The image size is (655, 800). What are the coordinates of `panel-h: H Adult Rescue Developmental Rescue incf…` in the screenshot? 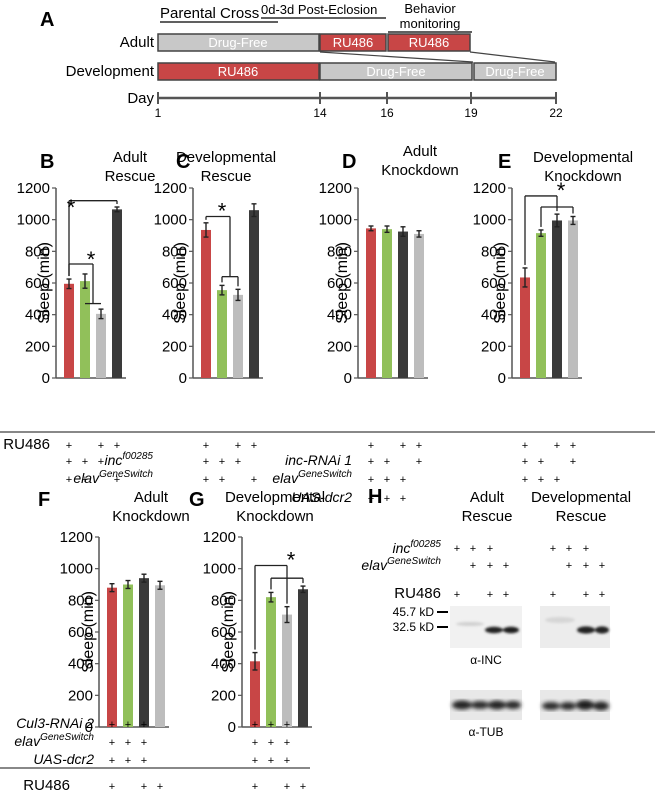 It's located at (496, 612).